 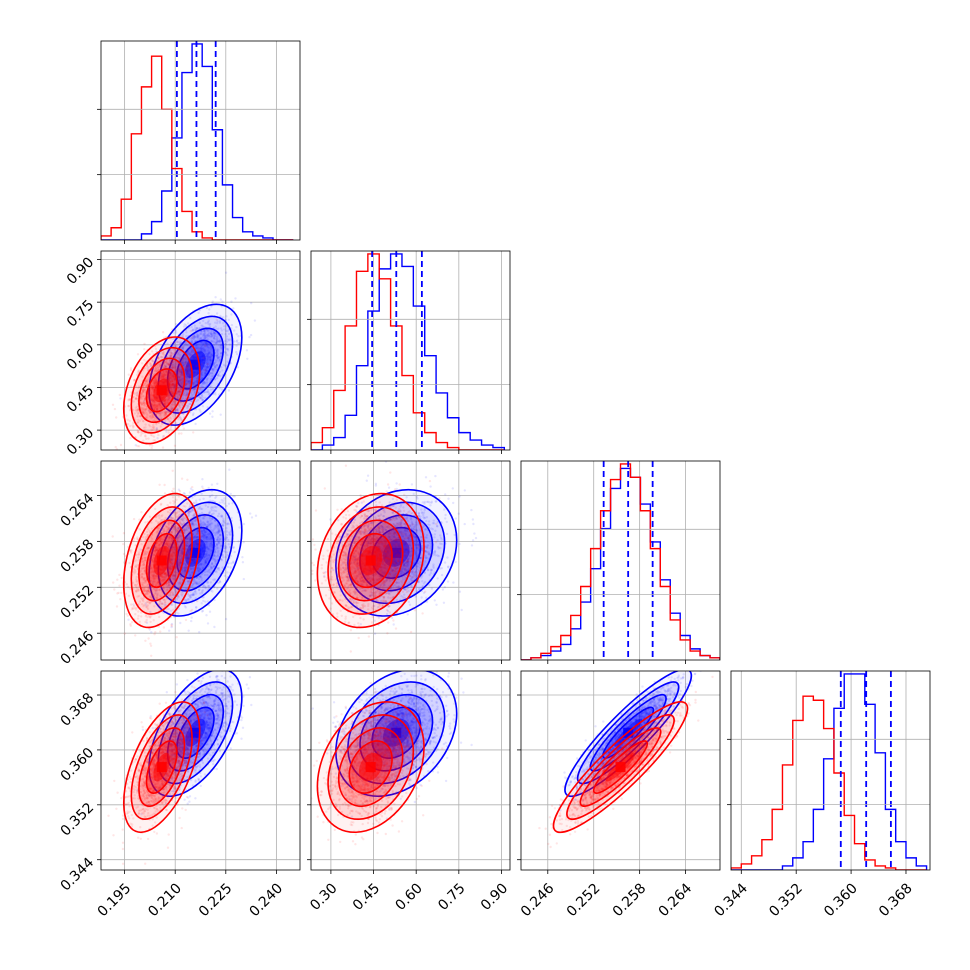 I want to click on contour-line, so click(x=162, y=390).